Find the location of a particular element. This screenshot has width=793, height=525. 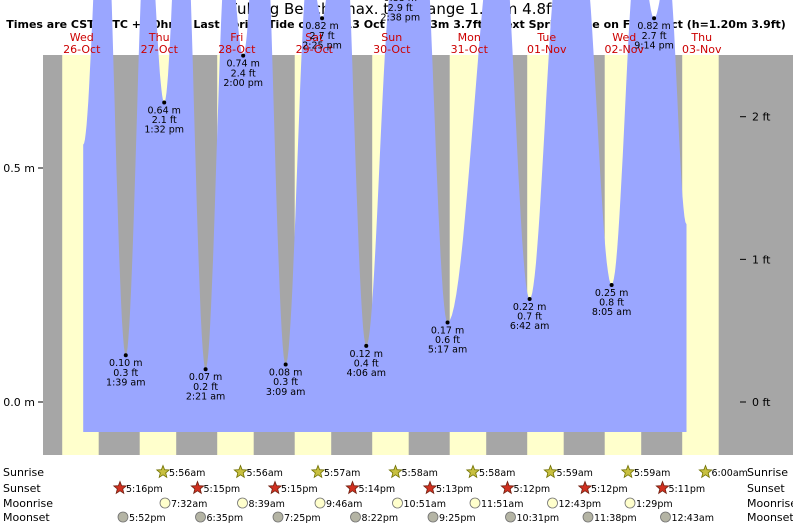

tide-label: 0.10 m is located at coordinates (125, 363).